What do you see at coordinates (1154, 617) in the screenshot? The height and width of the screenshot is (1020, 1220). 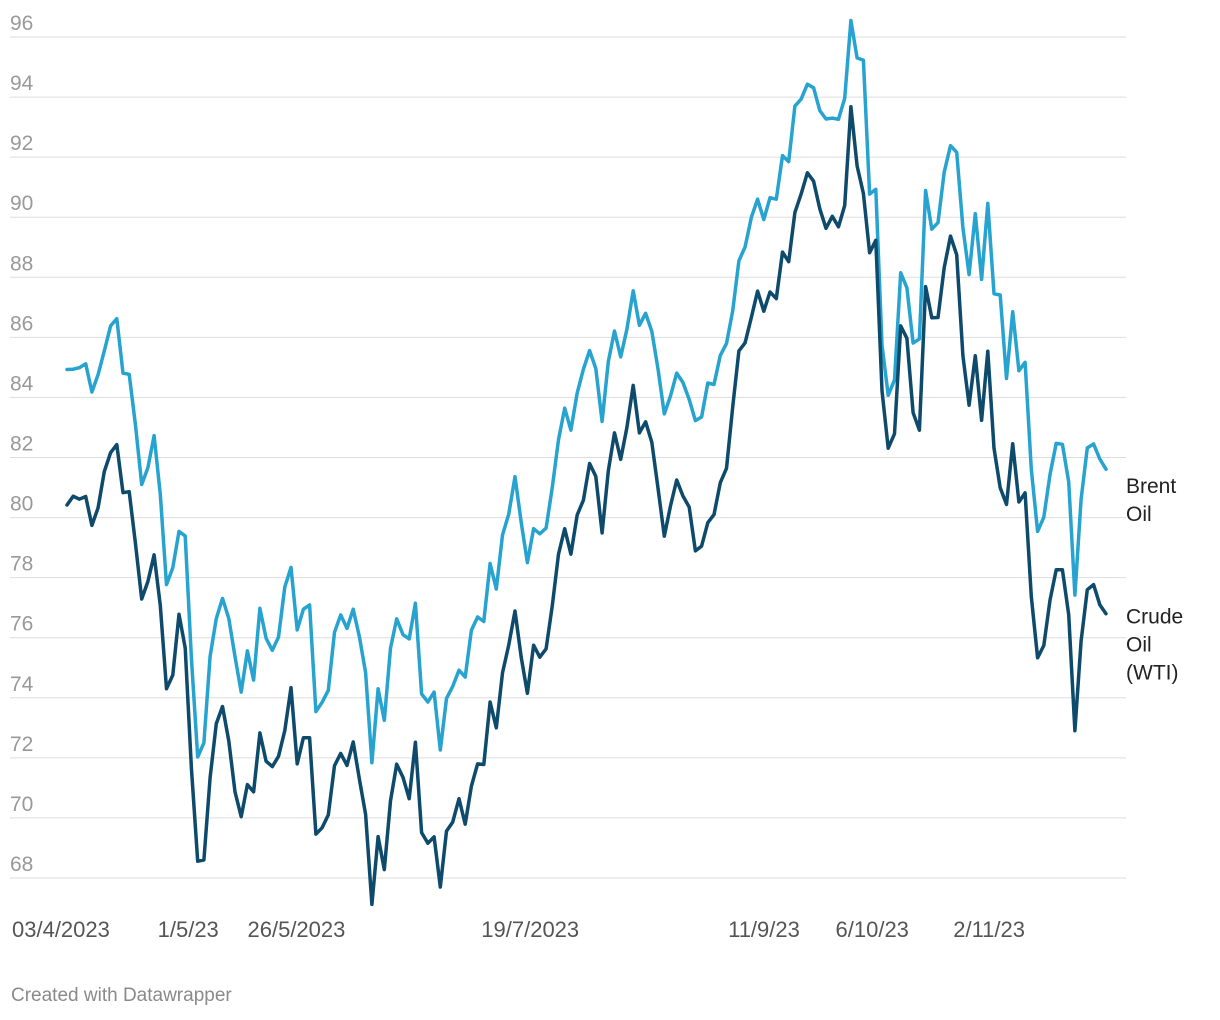 I see `series-label-line: Crude` at bounding box center [1154, 617].